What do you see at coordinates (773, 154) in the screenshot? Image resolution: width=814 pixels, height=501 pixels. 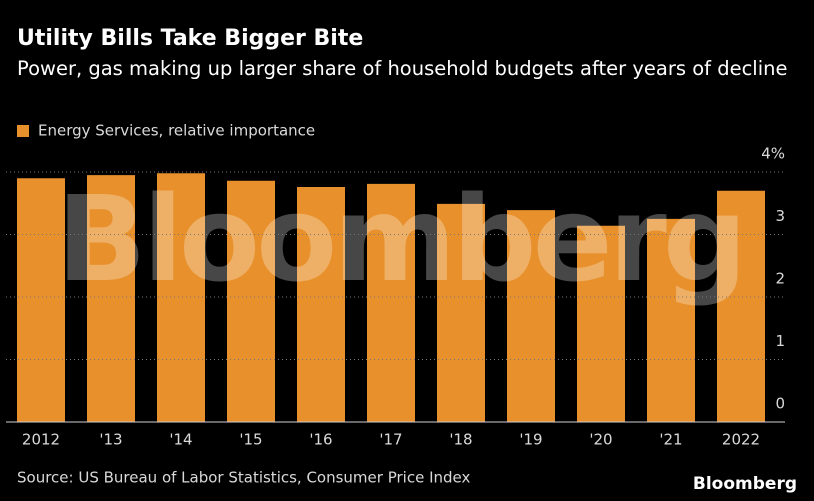 I see `y-tick-label: 4%` at bounding box center [773, 154].